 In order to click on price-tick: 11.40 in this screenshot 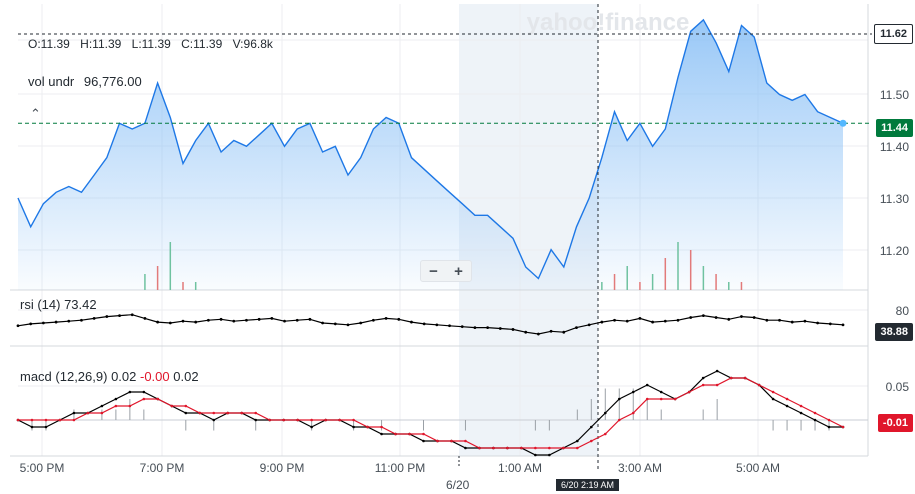, I will do `click(894, 147)`.